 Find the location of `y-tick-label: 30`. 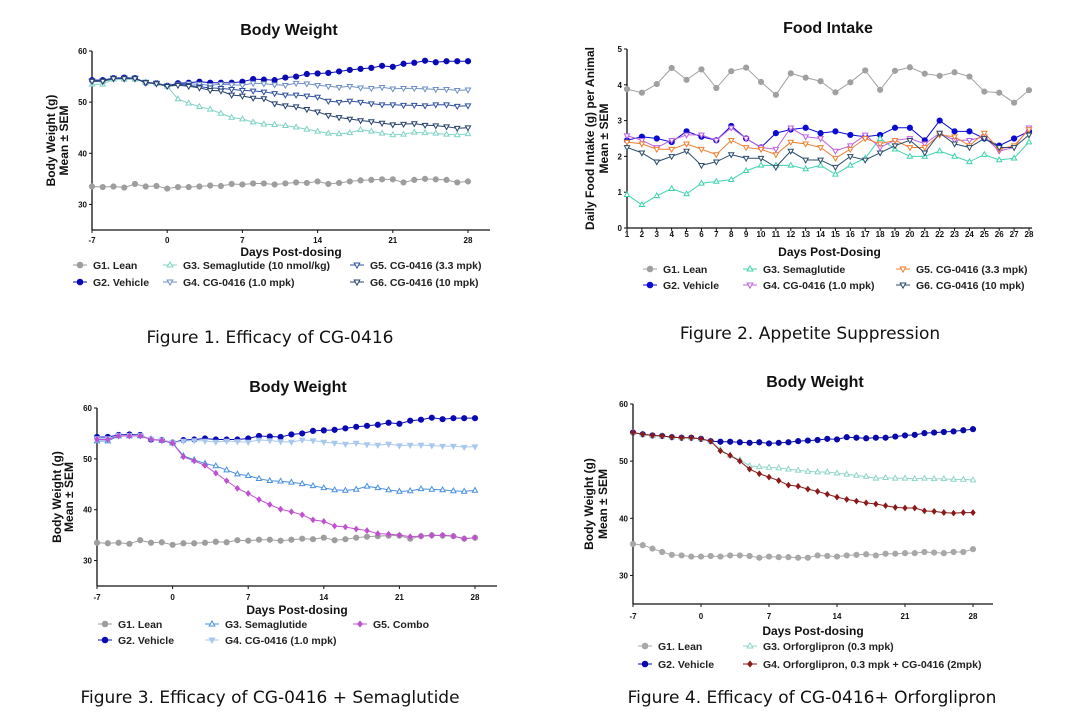

y-tick-label: 30 is located at coordinates (82, 204).